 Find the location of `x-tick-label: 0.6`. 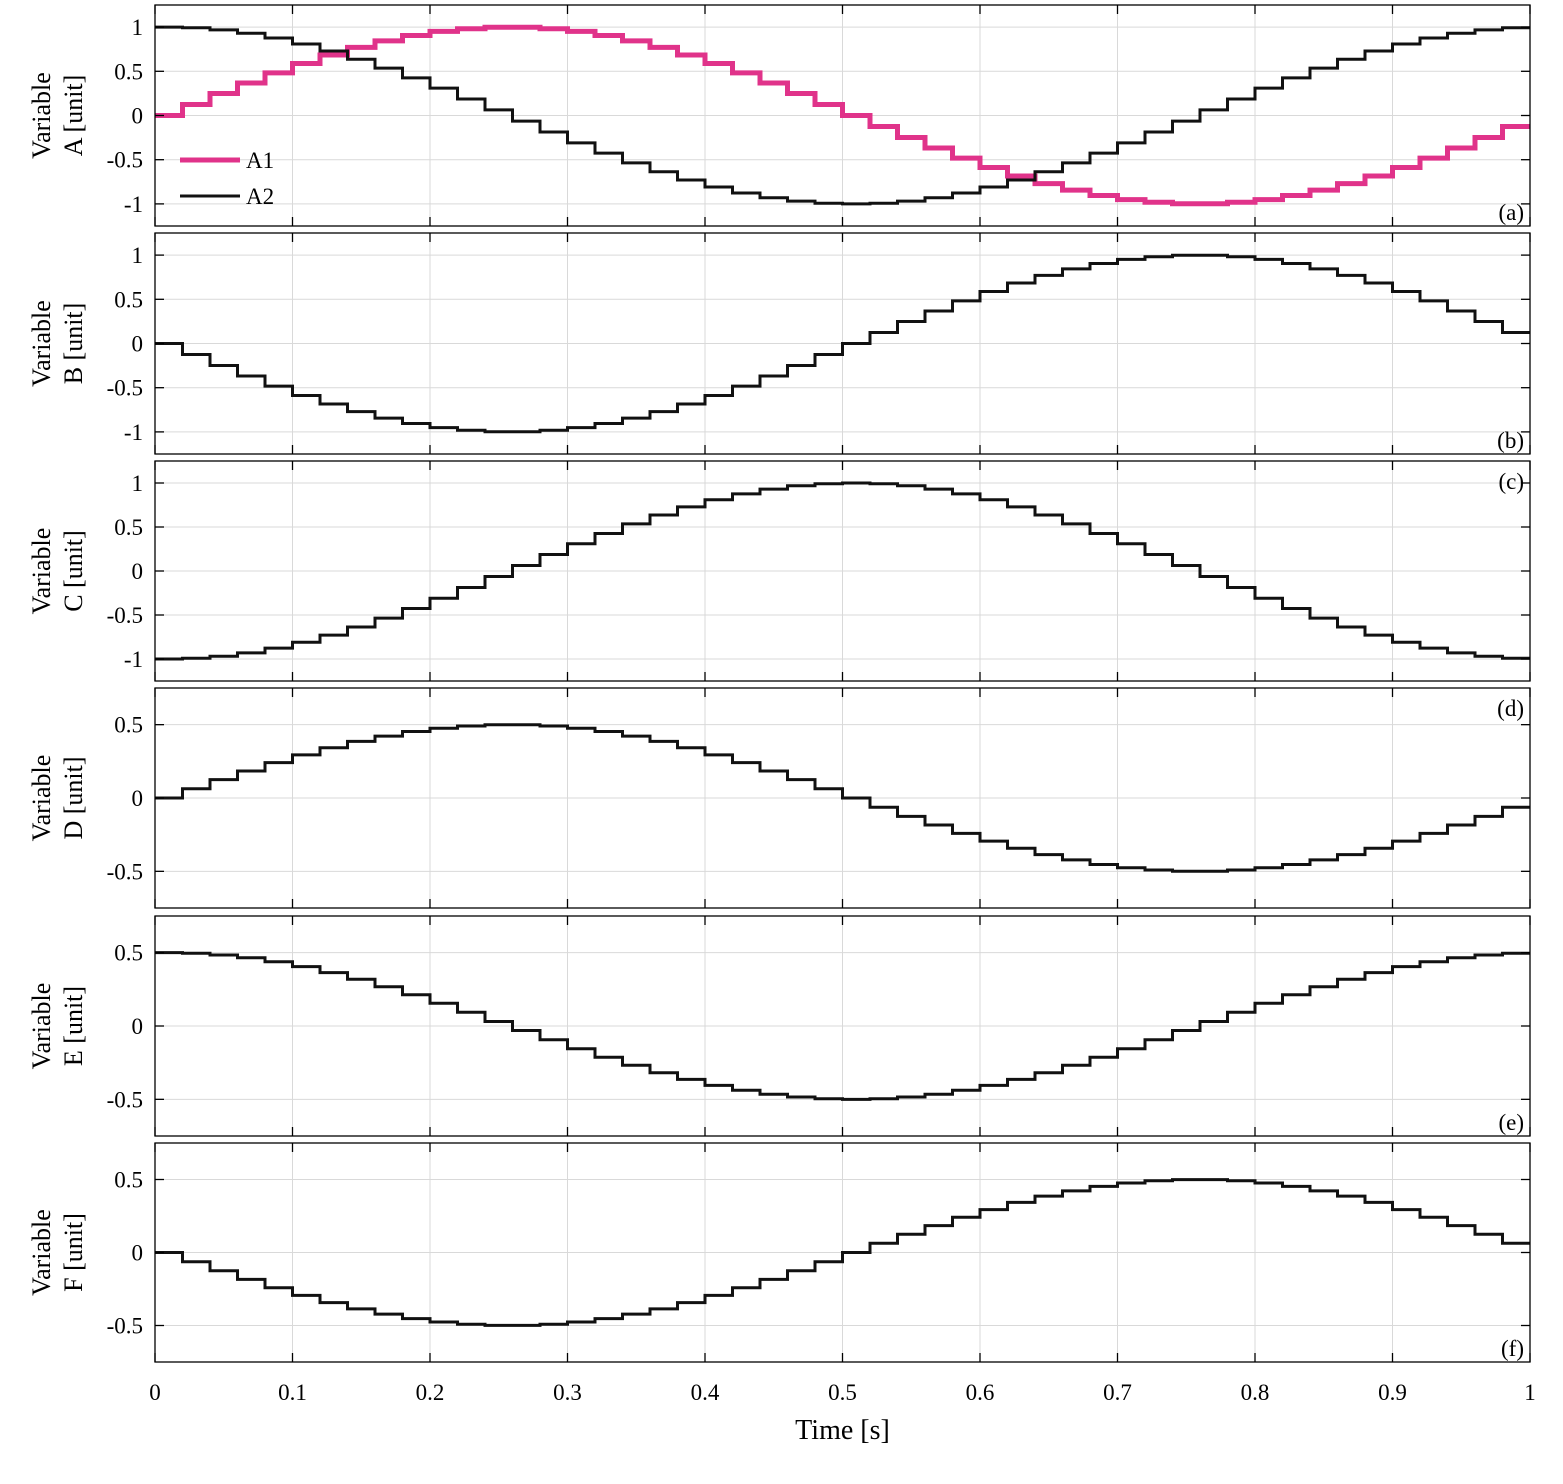

x-tick-label: 0.6 is located at coordinates (980, 1392).